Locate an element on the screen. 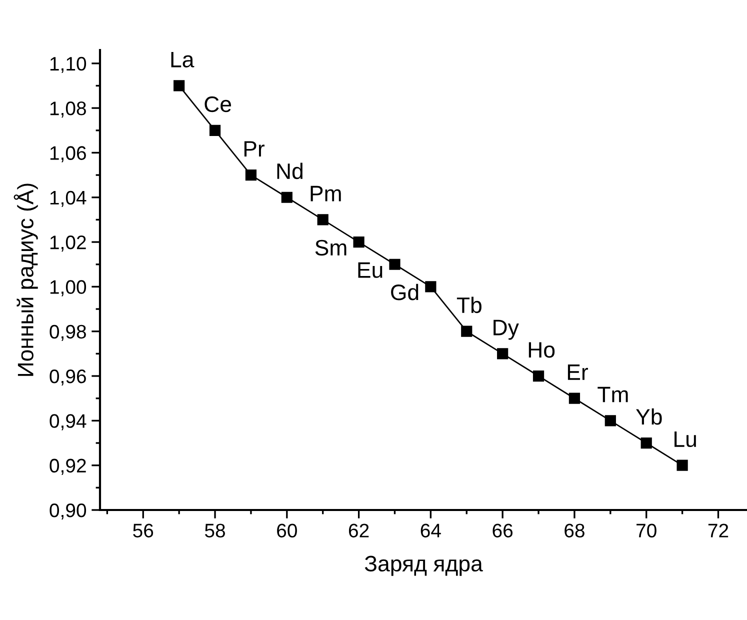 The height and width of the screenshot is (620, 747). annotation: Lu is located at coordinates (685, 440).